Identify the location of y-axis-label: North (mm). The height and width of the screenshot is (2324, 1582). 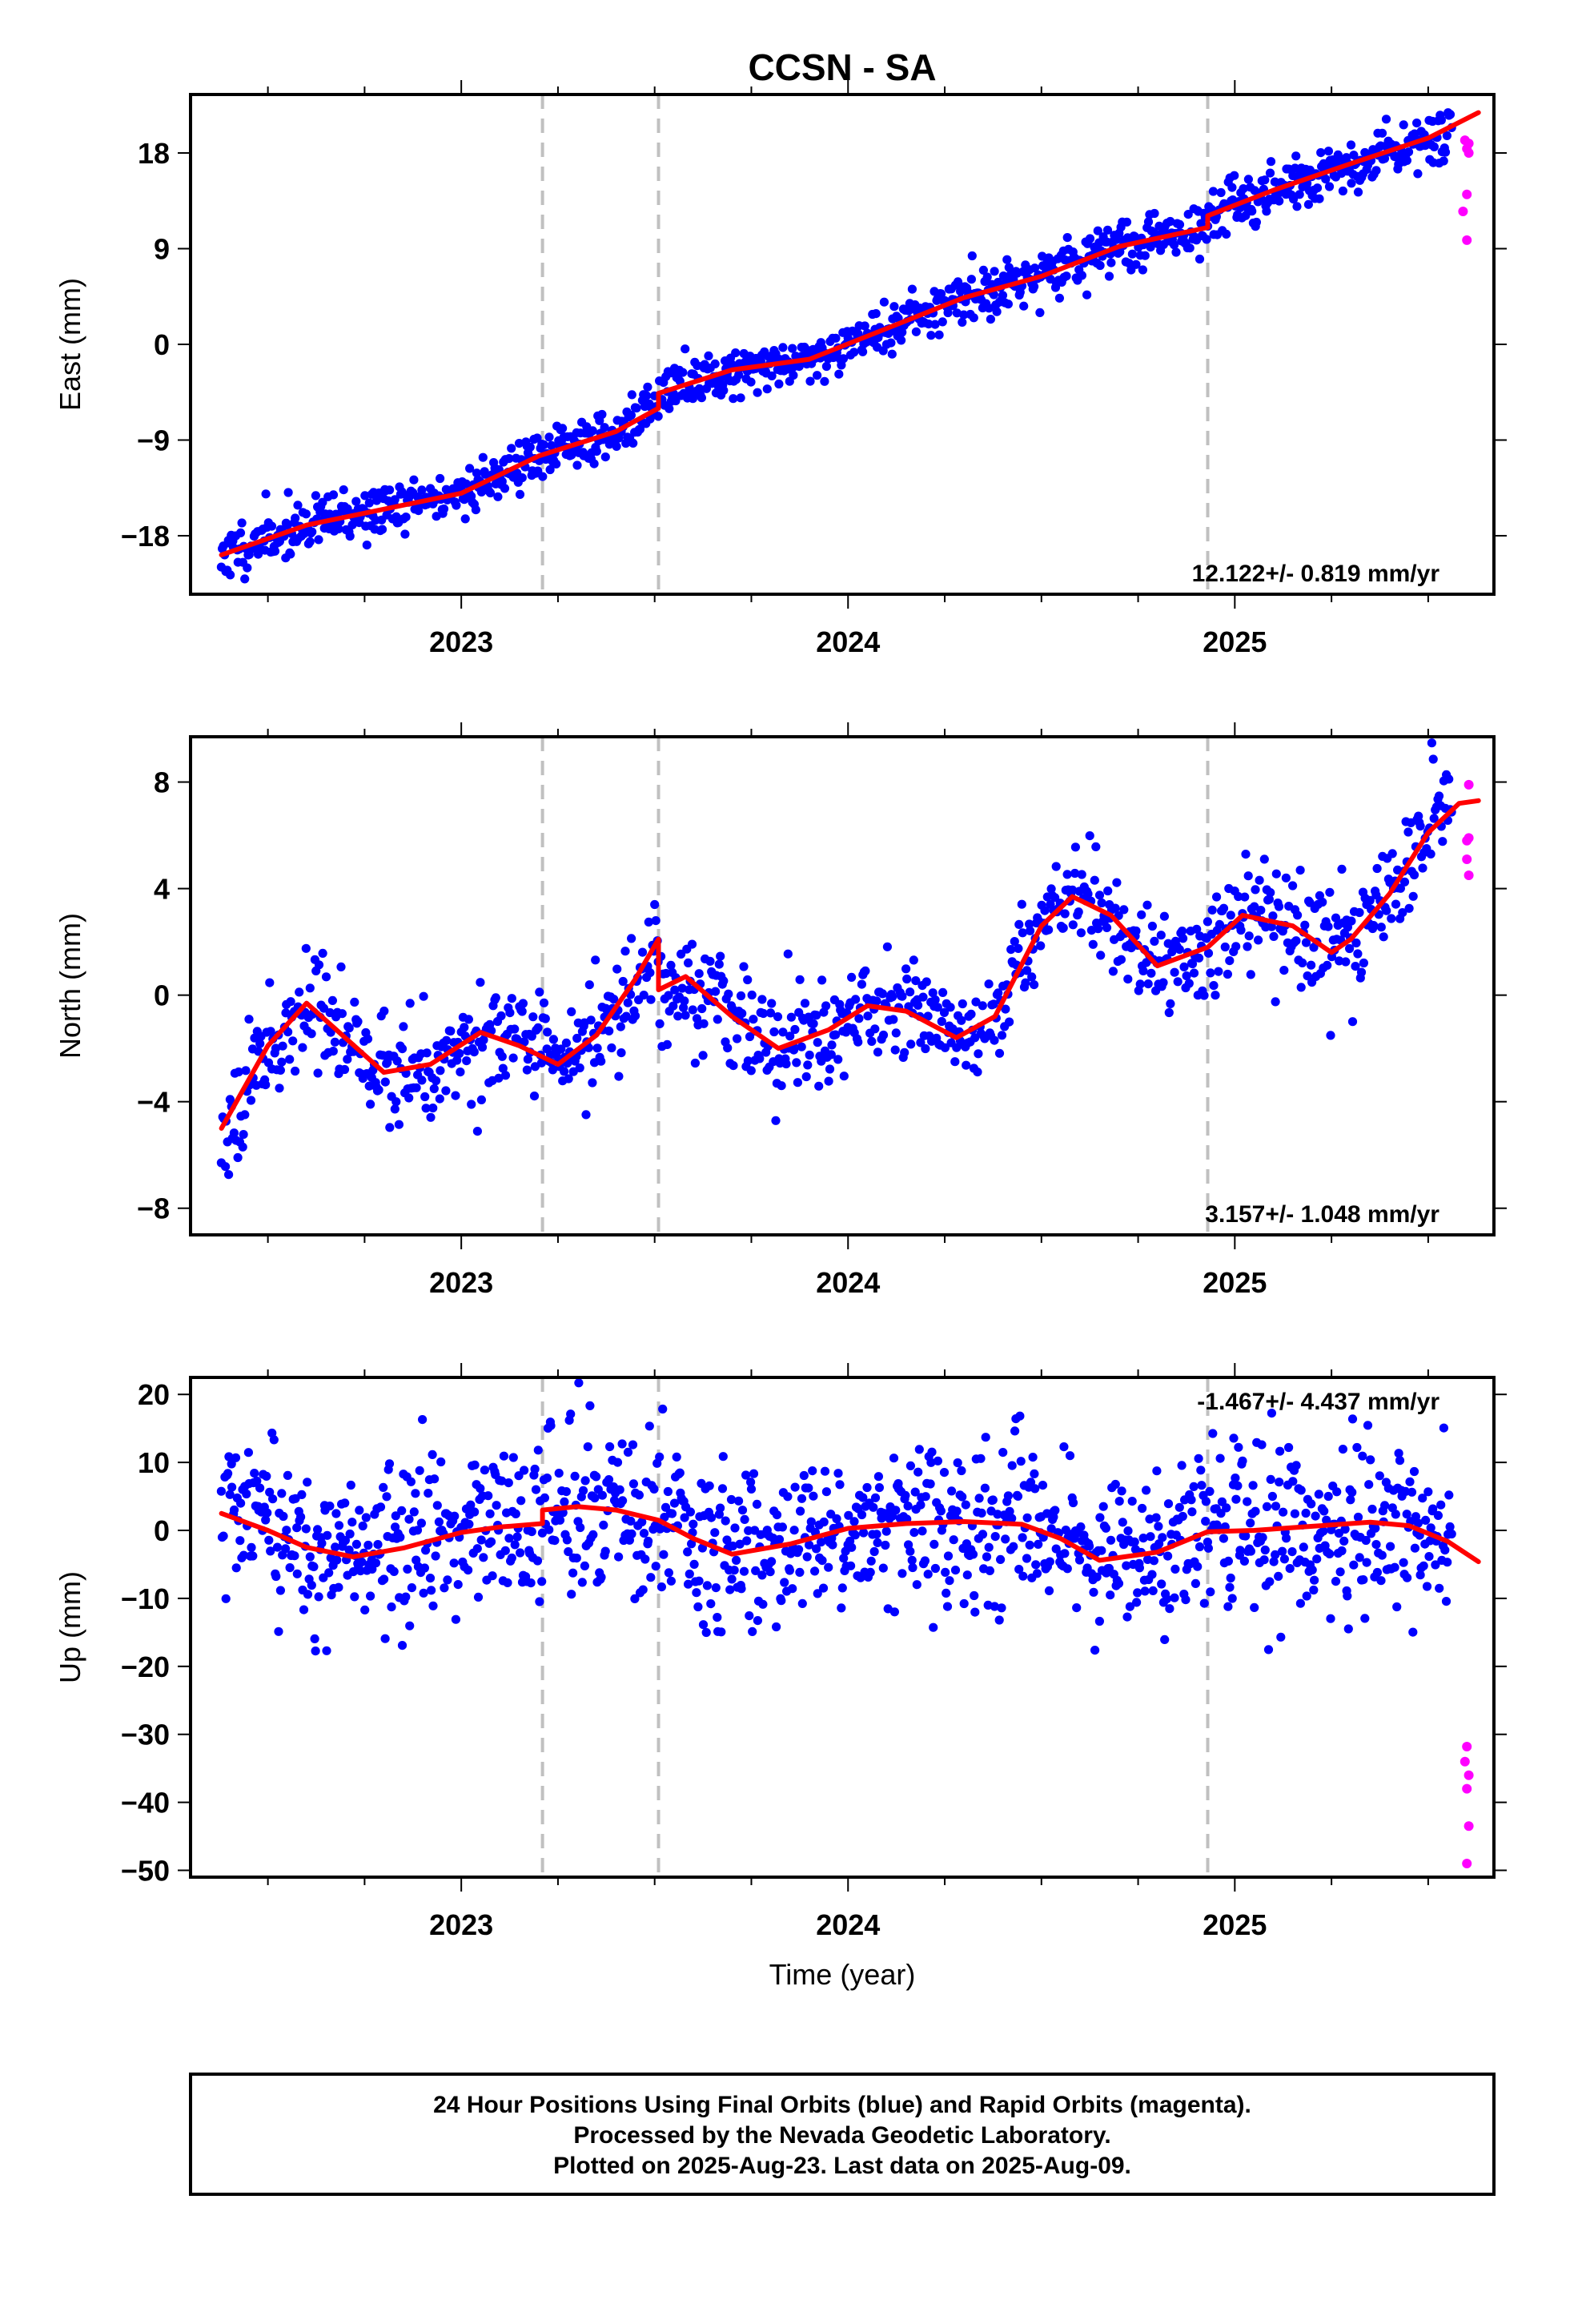
(70, 986).